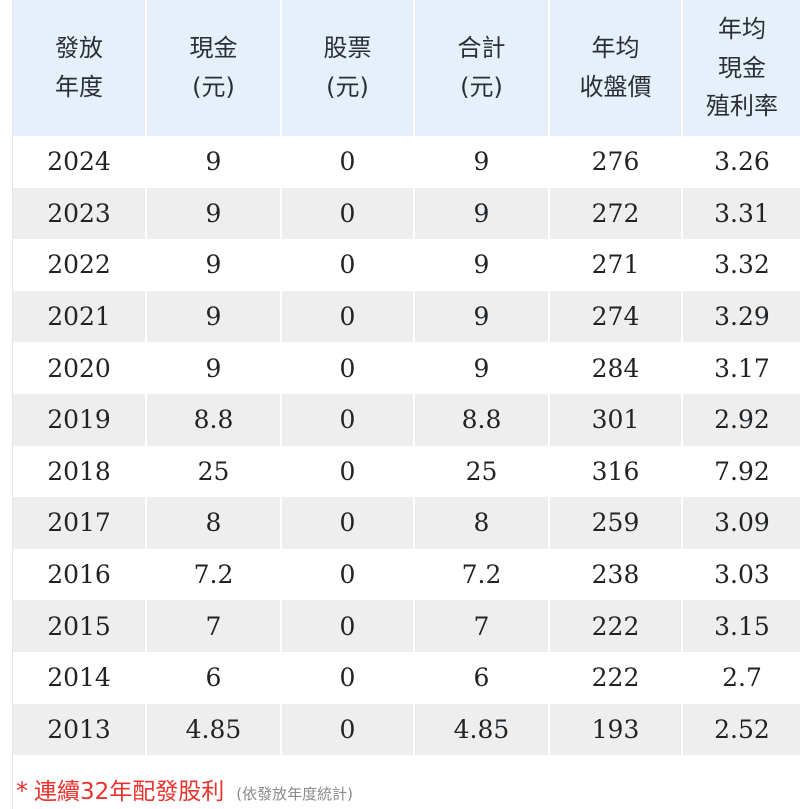 The width and height of the screenshot is (800, 809). Describe the element at coordinates (214, 419) in the screenshot. I see `cell-cash: 8.8` at that location.